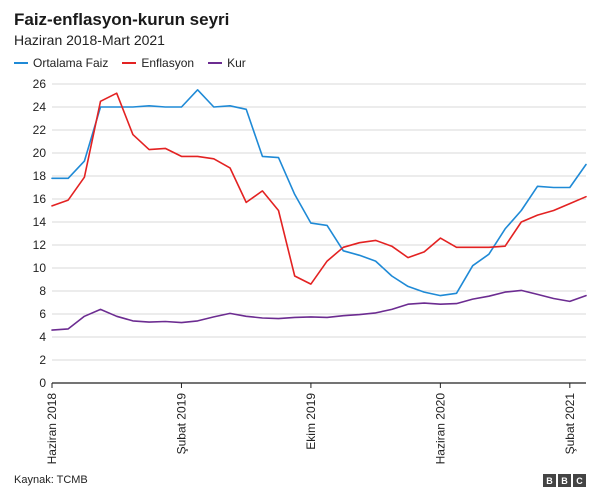 Image resolution: width=600 pixels, height=500 pixels. I want to click on x-tick-label: Şubat 2019, so click(181, 424).